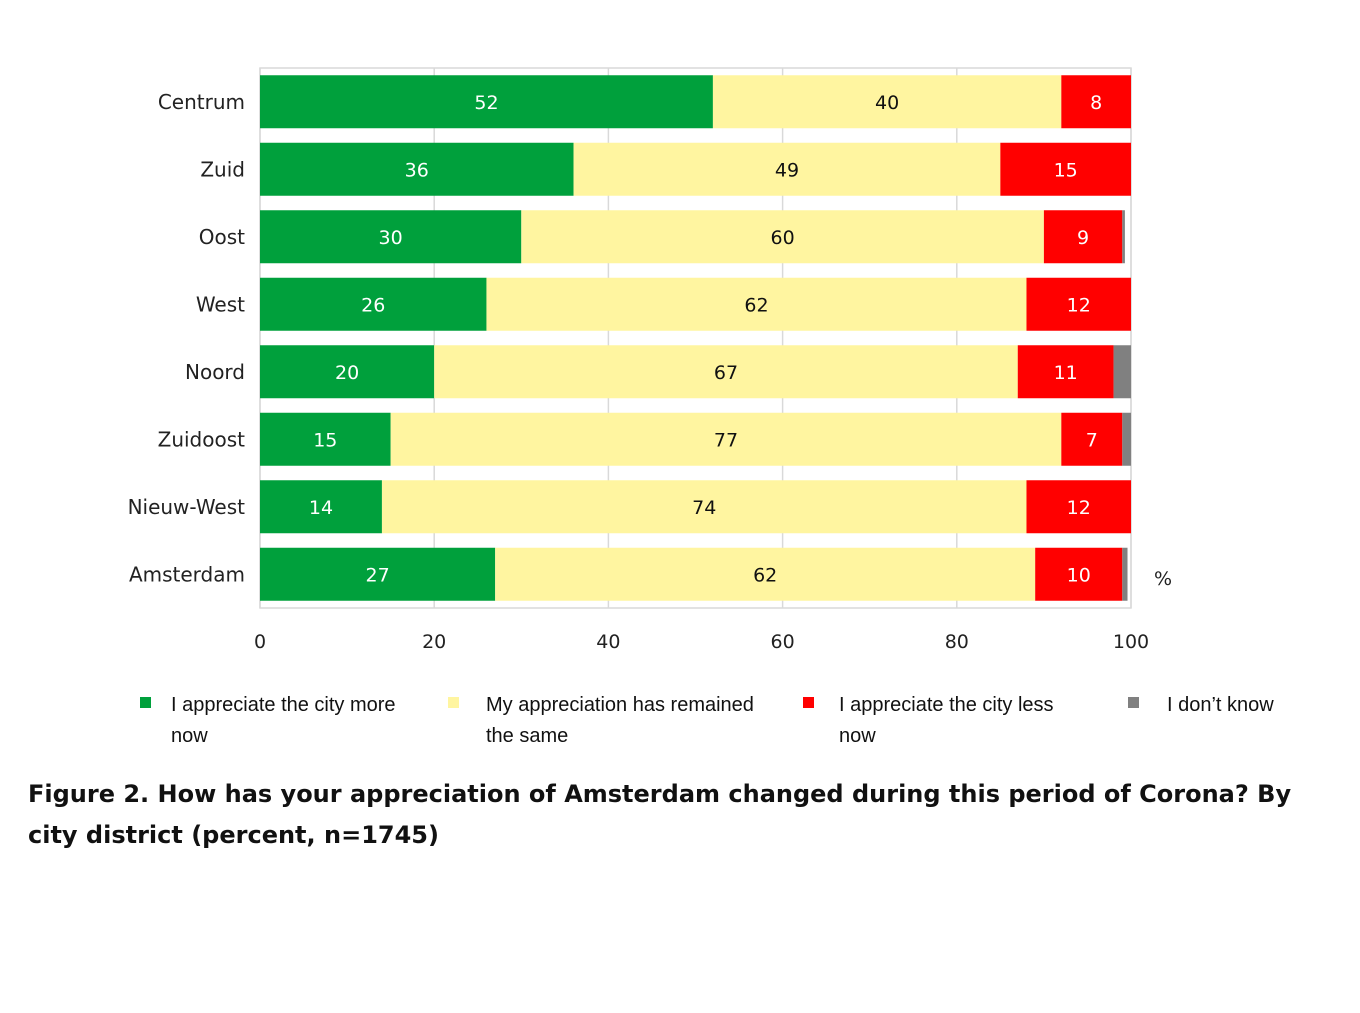  Describe the element at coordinates (608, 642) in the screenshot. I see `x-tick-label: 40` at that location.